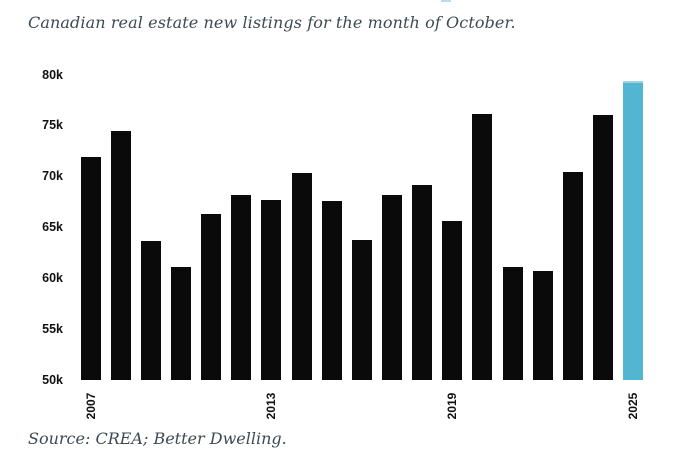  What do you see at coordinates (90, 406) in the screenshot?
I see `x-tick-label-2007: 2007` at bounding box center [90, 406].